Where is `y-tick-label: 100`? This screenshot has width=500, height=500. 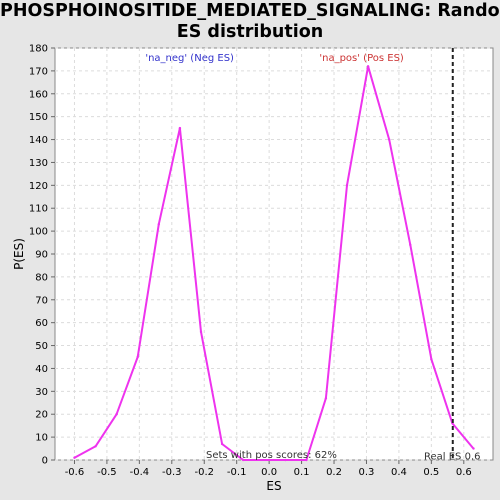
y-tick-label: 100 is located at coordinates (38, 232).